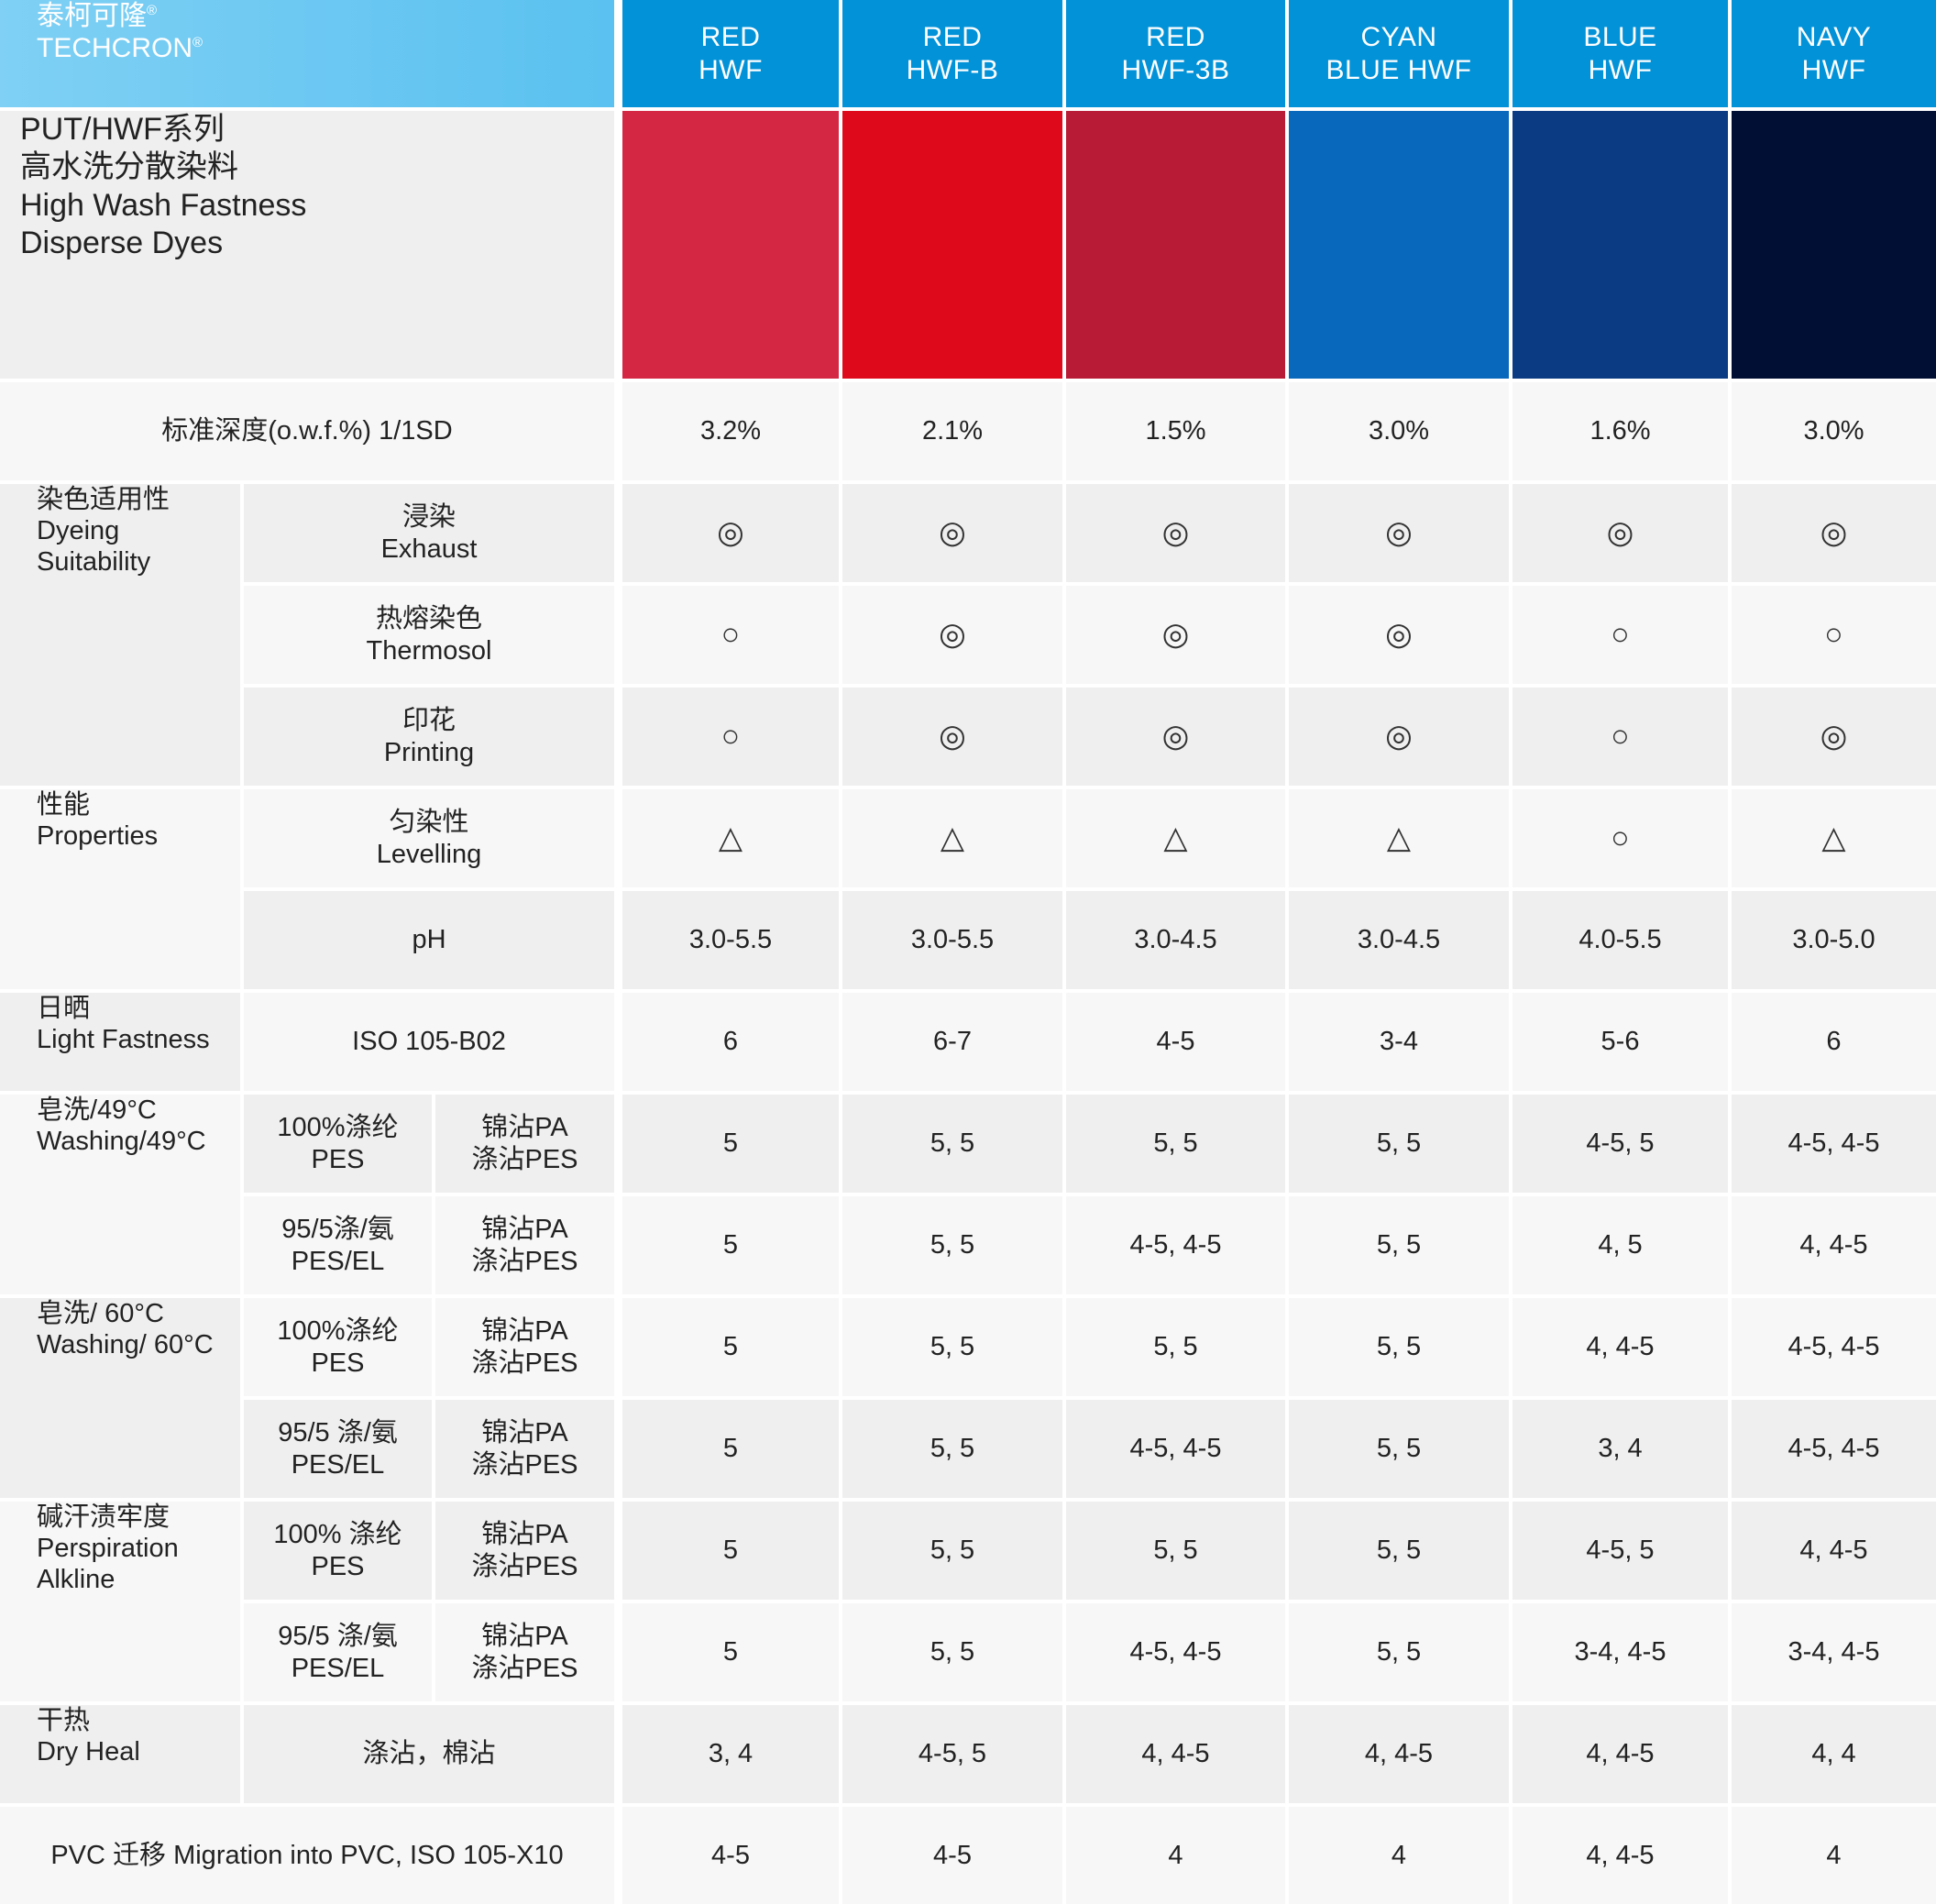 This screenshot has height=1904, width=1936. Describe the element at coordinates (1834, 1144) in the screenshot. I see `wash49-pes-value: 4-5, 4-5` at that location.